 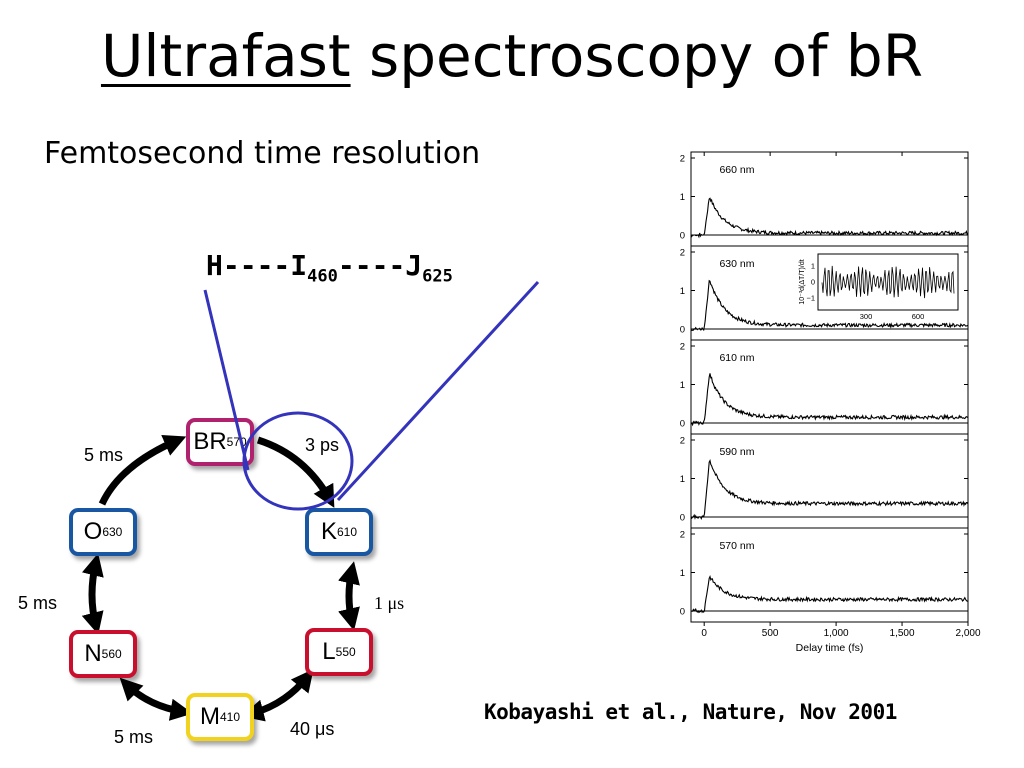 I want to click on state-o-main: O, so click(x=93, y=531).